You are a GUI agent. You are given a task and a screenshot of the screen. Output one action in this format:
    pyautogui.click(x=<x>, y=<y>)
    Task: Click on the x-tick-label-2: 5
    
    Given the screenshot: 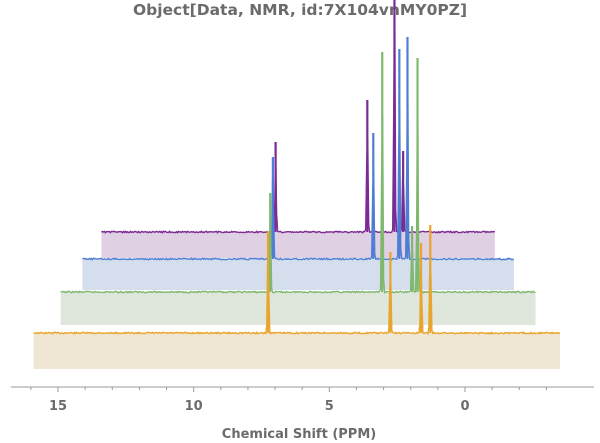 What is the action you would take?
    pyautogui.click(x=329, y=406)
    